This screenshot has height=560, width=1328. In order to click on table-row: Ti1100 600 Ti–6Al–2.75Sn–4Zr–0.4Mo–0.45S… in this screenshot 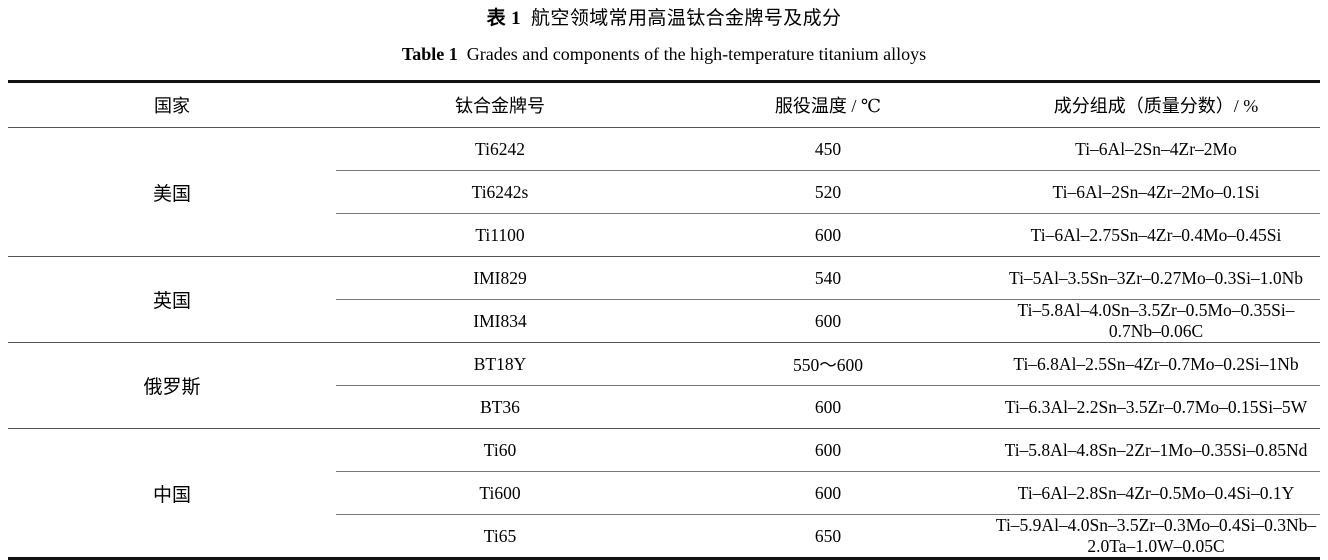, I will do `click(664, 235)`.